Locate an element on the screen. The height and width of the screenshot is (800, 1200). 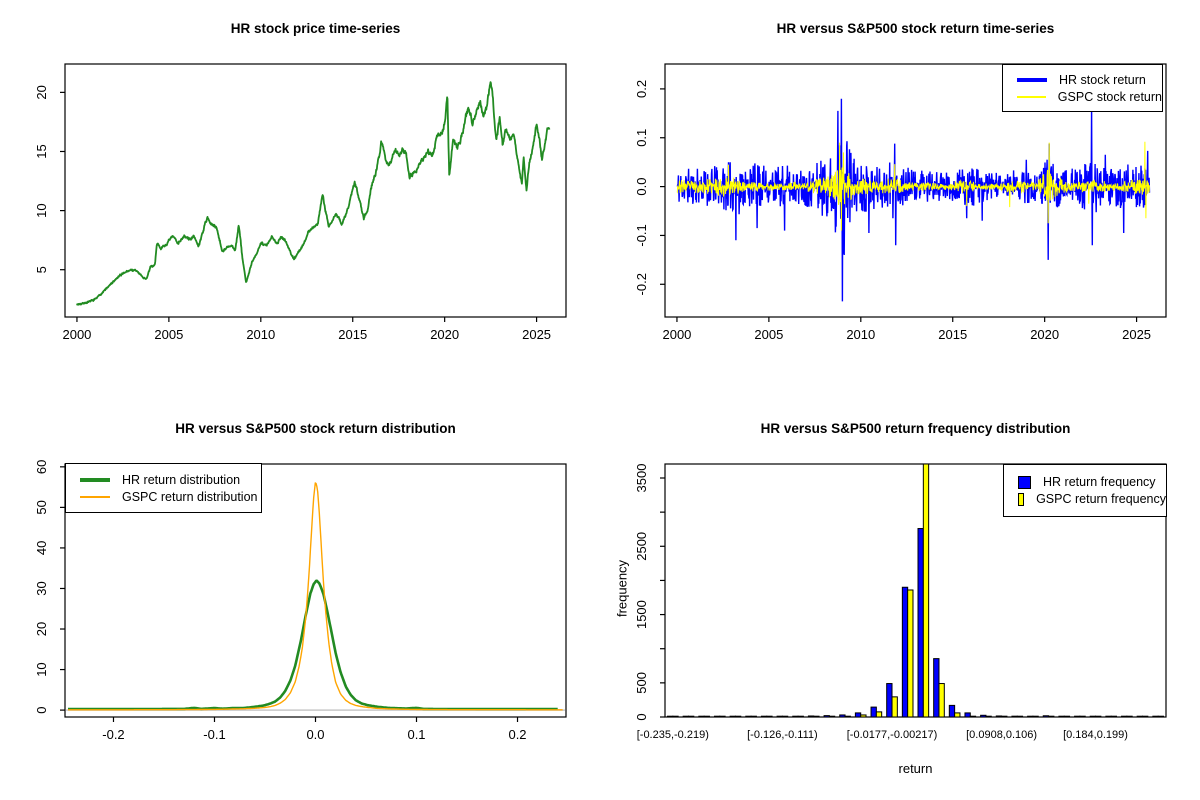
y-tick-label: 40 is located at coordinates (41, 548).